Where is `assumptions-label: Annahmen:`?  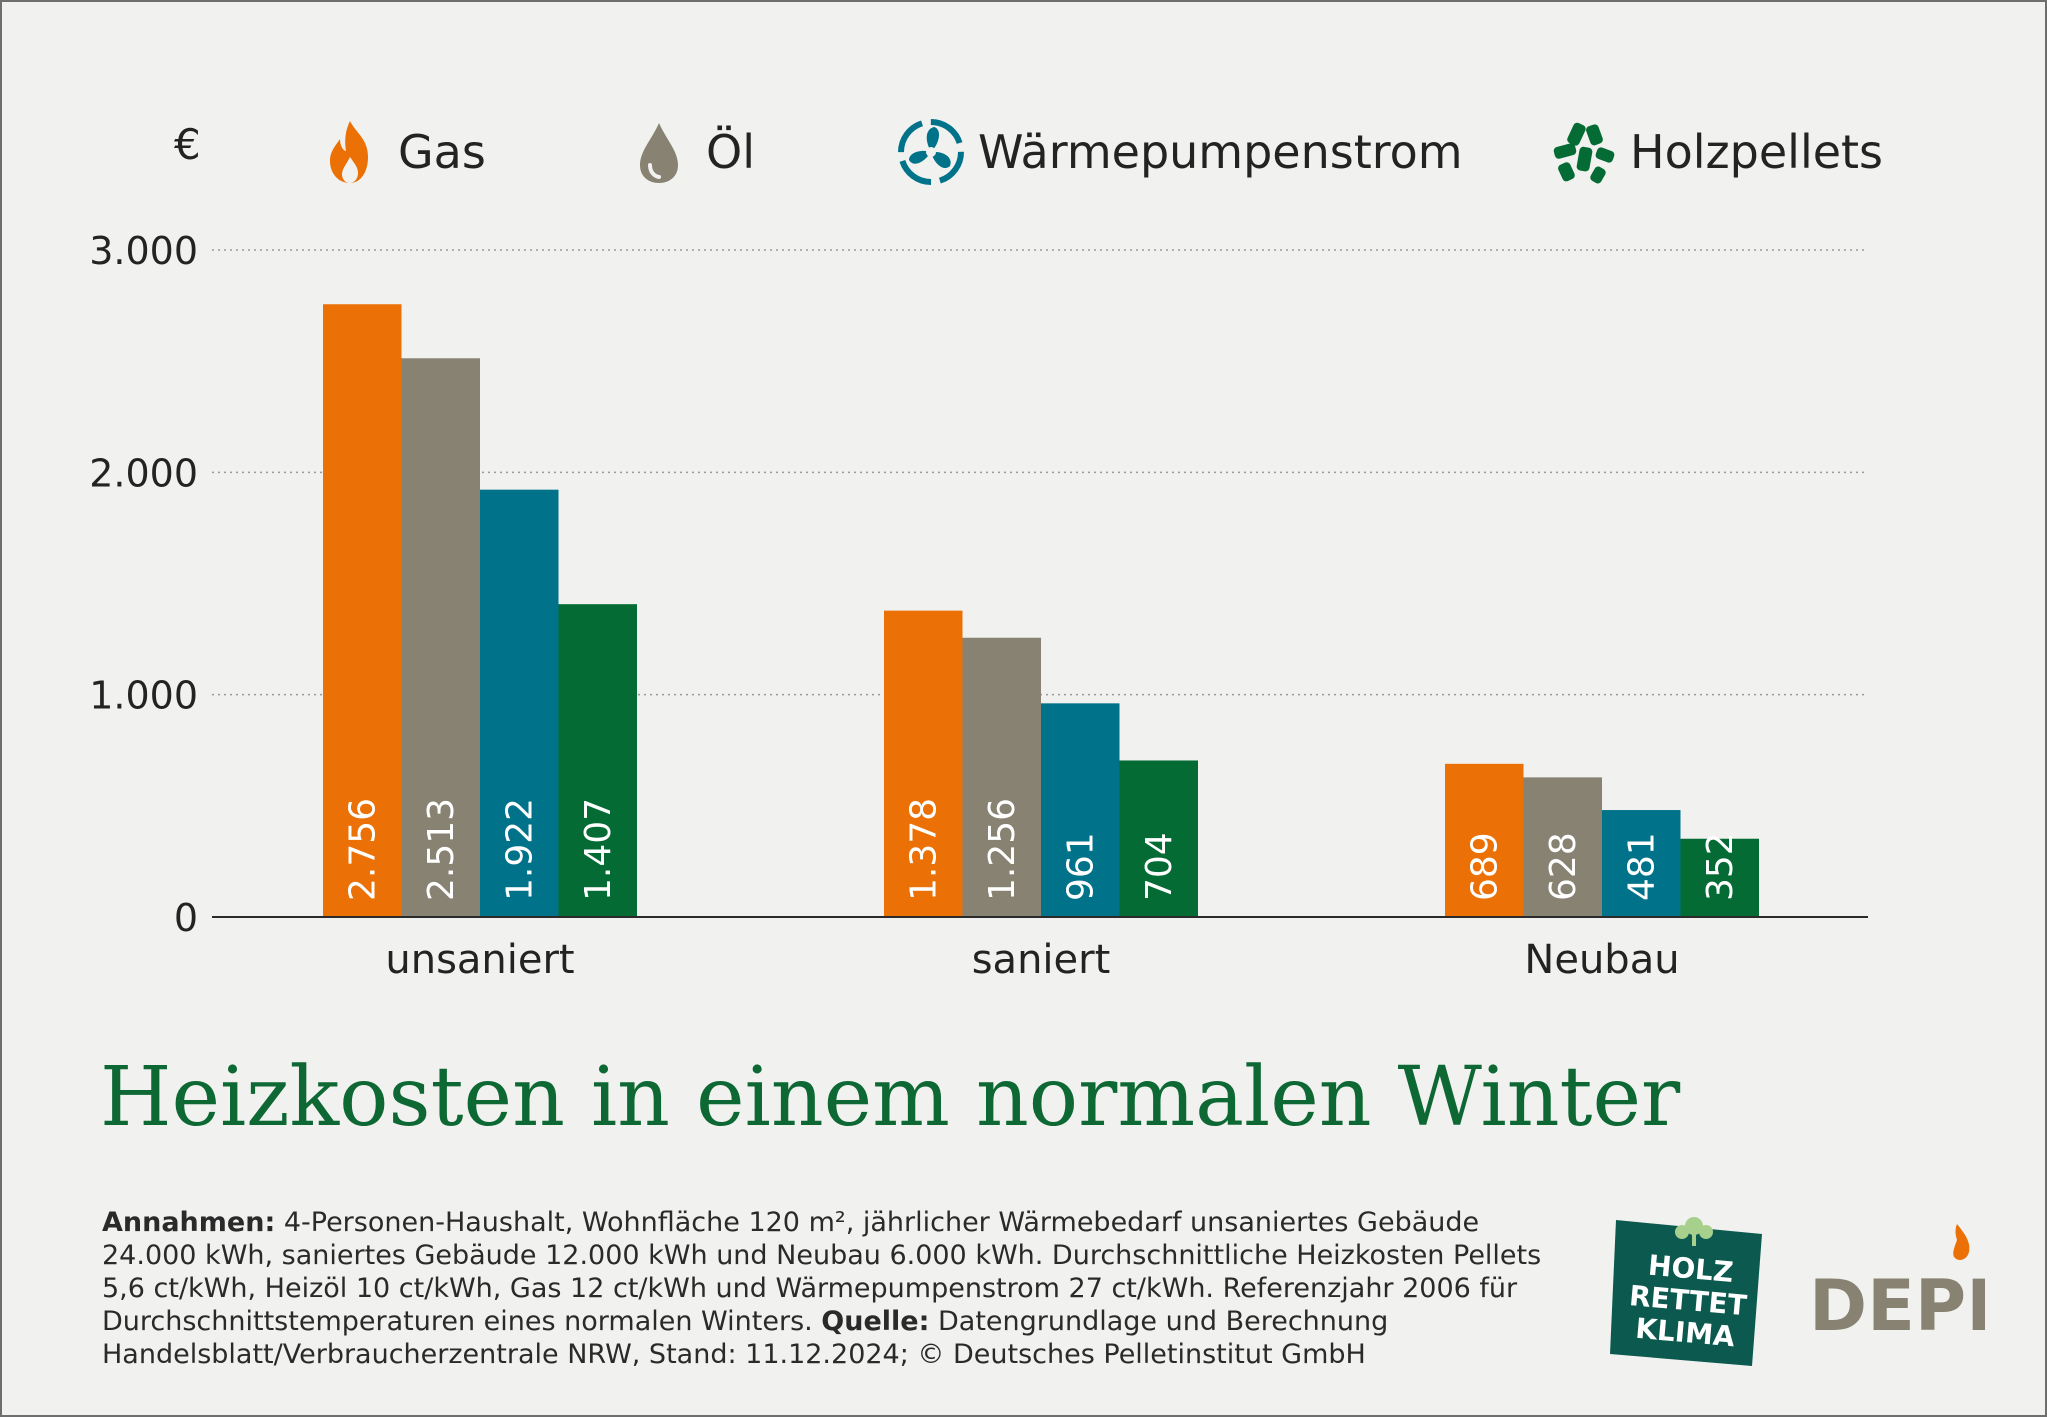 assumptions-label: Annahmen: is located at coordinates (189, 1222).